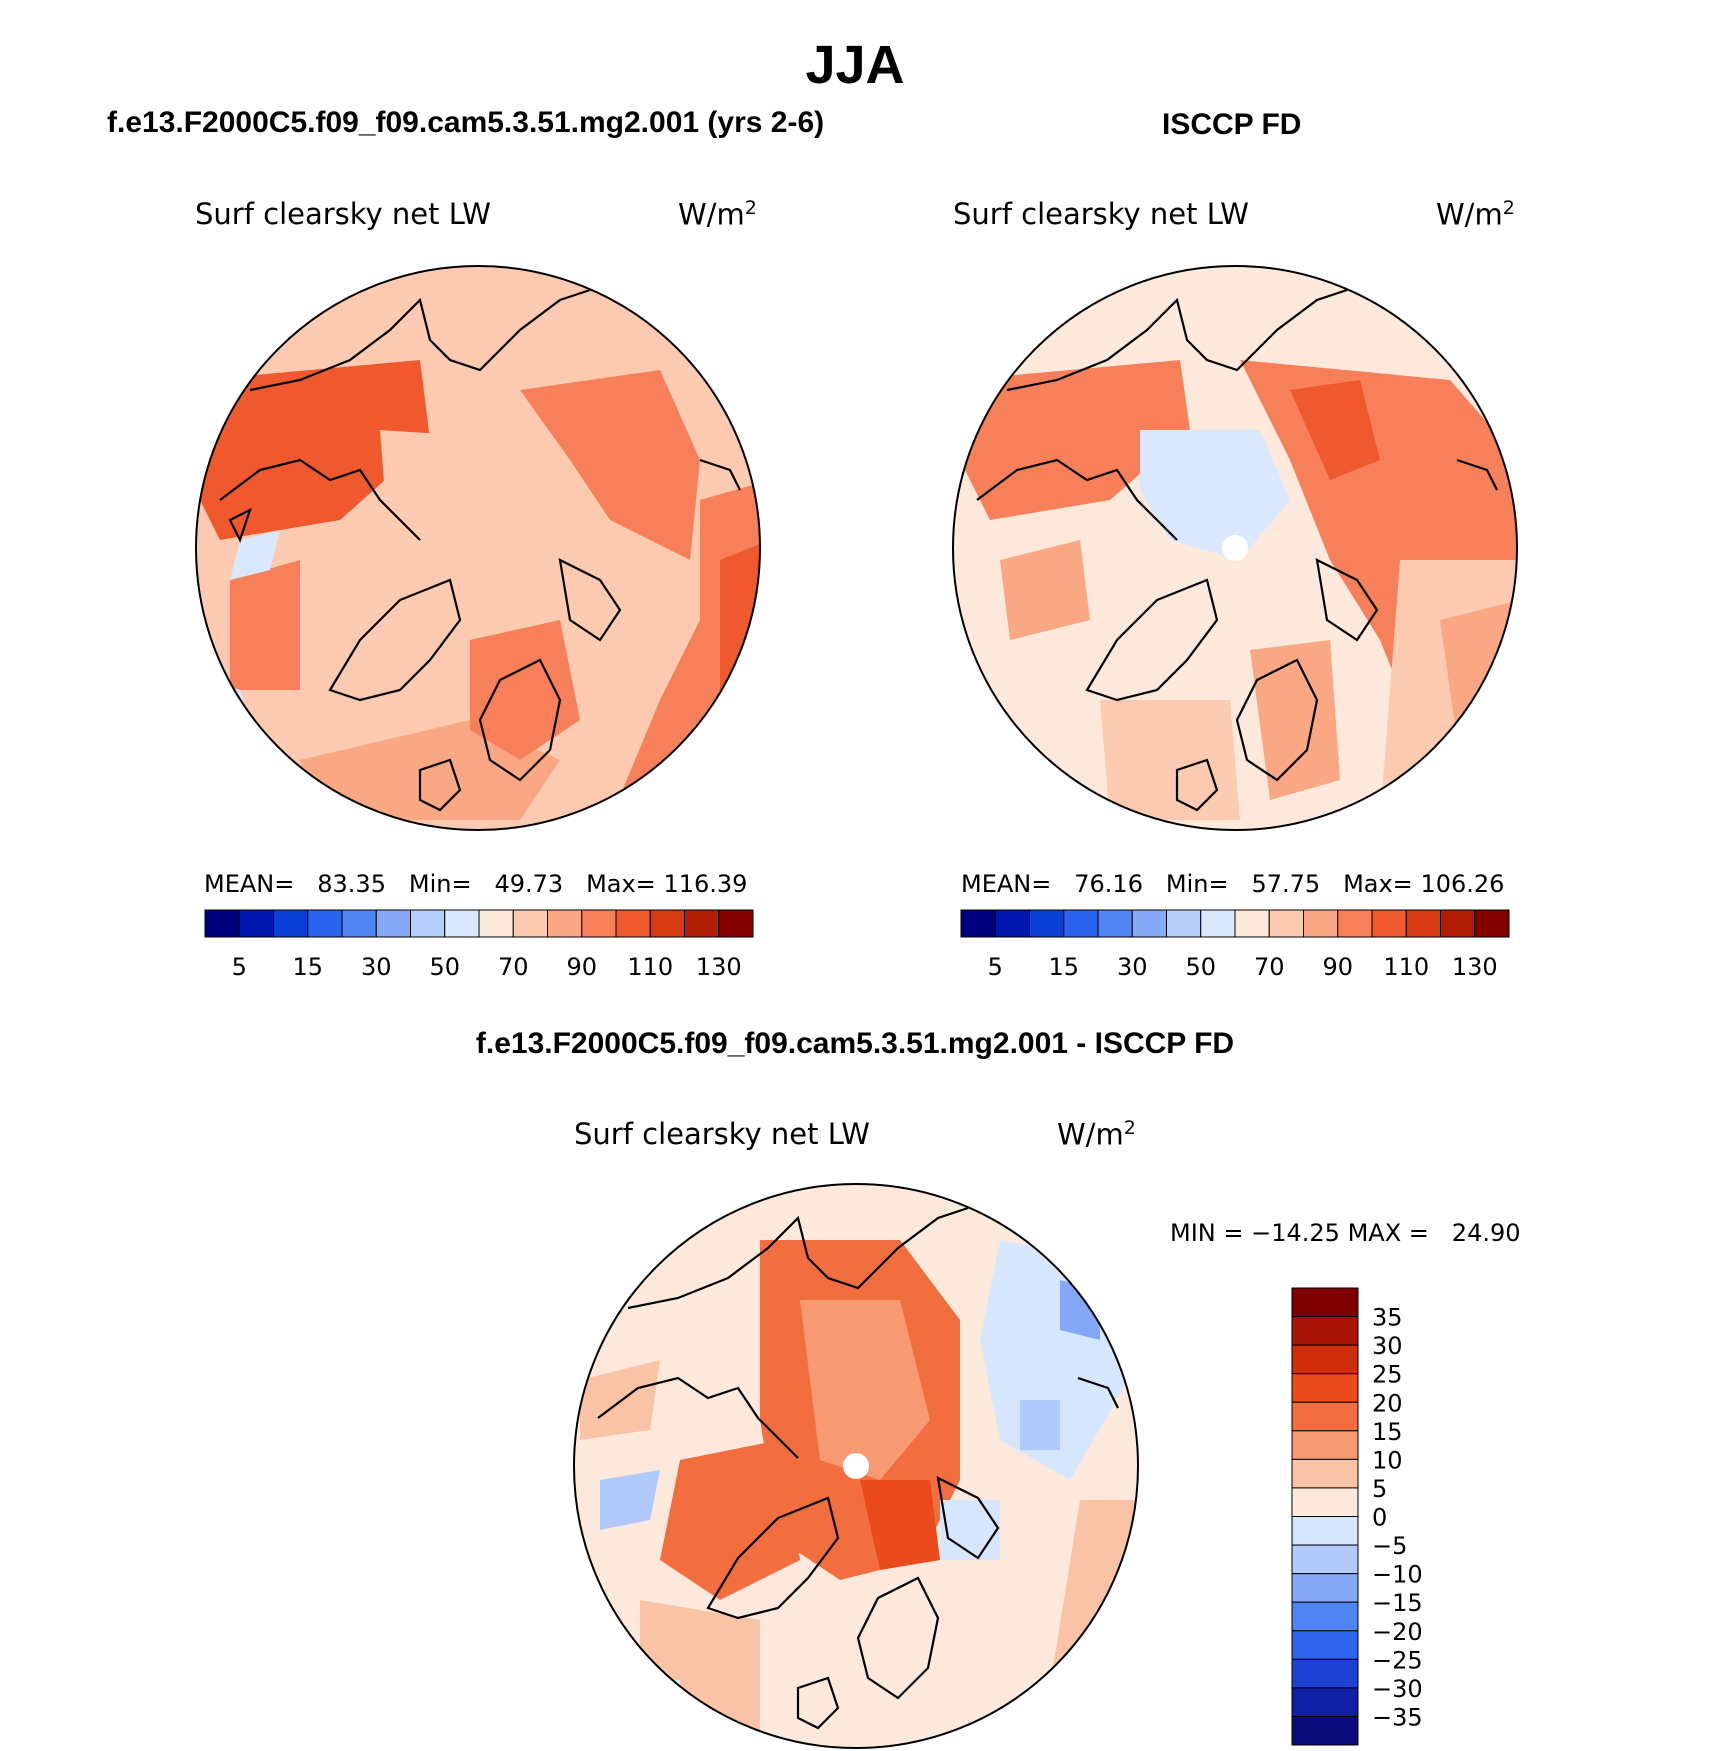 This screenshot has height=1751, width=1710. What do you see at coordinates (1101, 214) in the screenshot?
I see `obs-variable-label: Surf clearsky net LW` at bounding box center [1101, 214].